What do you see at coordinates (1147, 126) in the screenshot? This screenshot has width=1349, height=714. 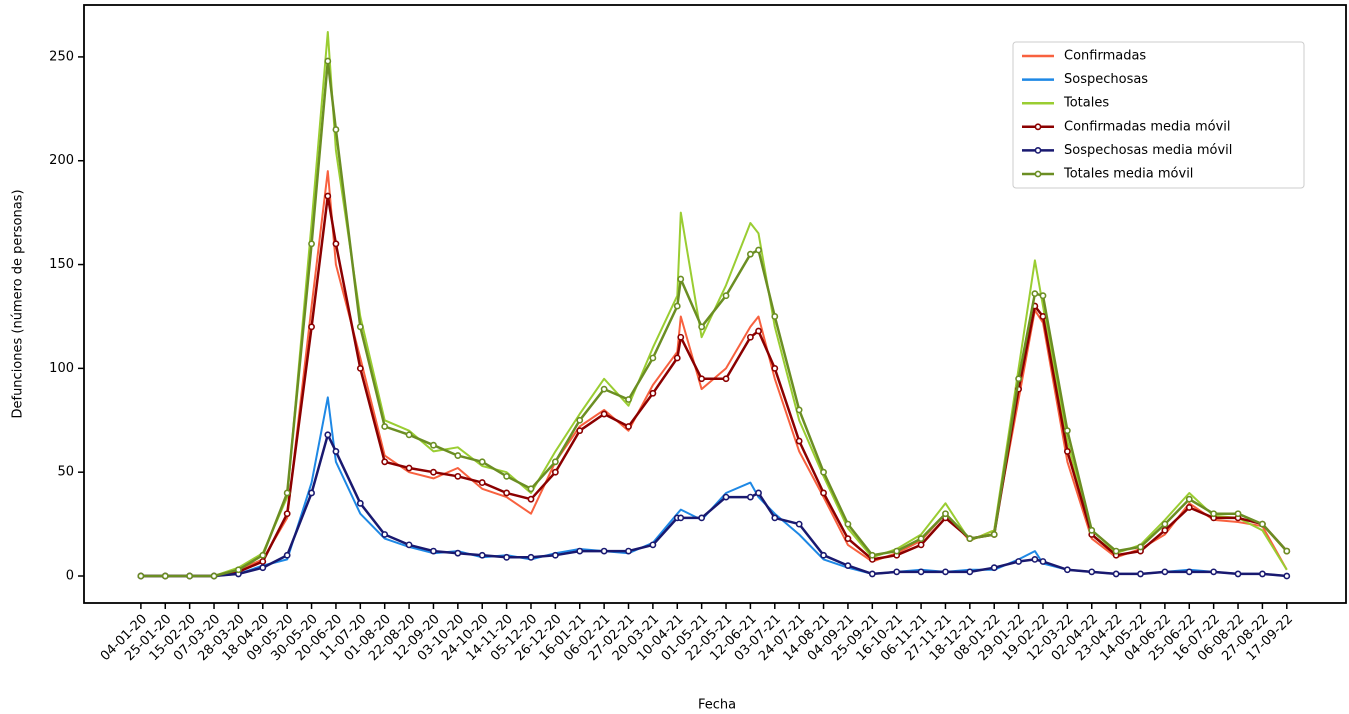 I see `legend-label: Confirmadas media móvil` at bounding box center [1147, 126].